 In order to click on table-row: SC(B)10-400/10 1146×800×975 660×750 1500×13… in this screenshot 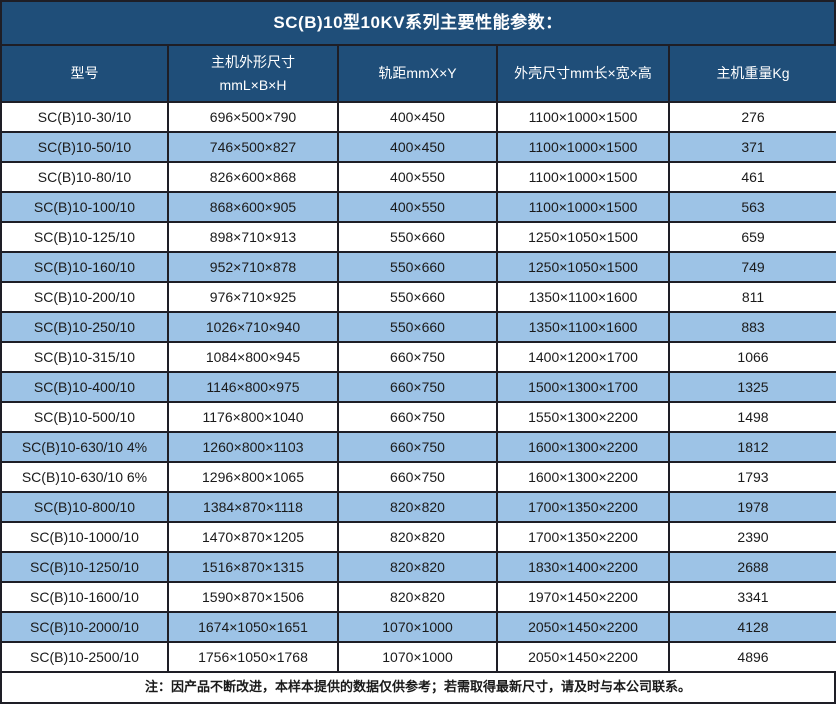, I will do `click(418, 387)`.